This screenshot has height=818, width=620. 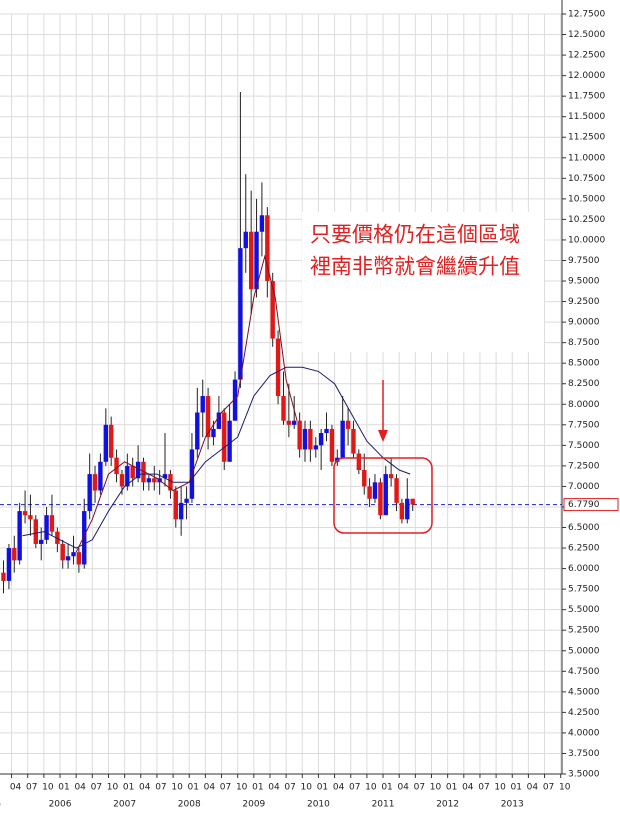 What do you see at coordinates (586, 117) in the screenshot?
I see `y-tick-label: 11.5000` at bounding box center [586, 117].